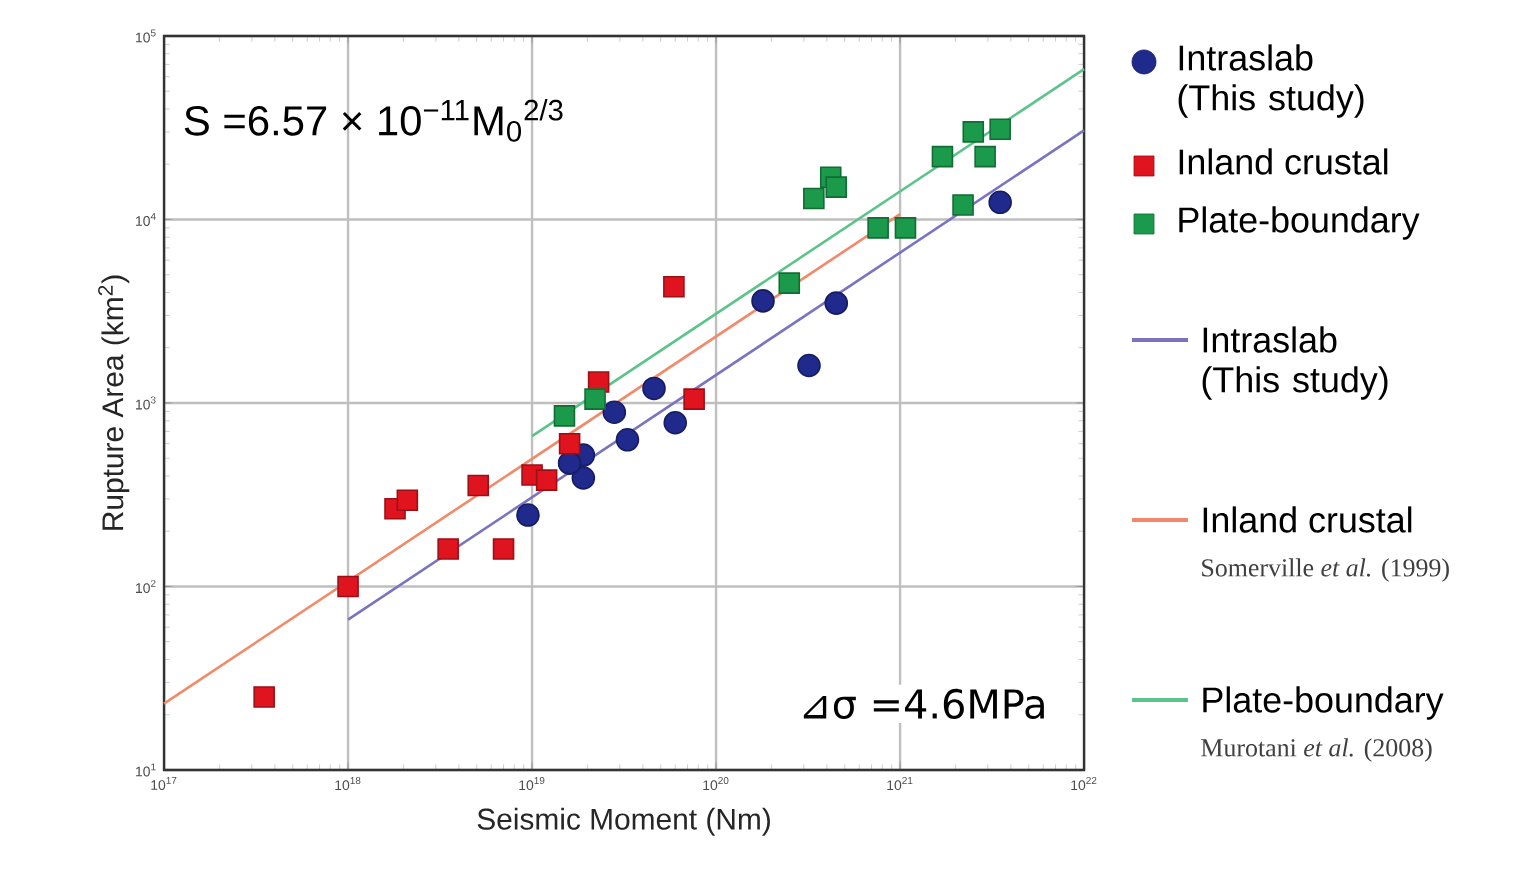 The image size is (1536, 894). What do you see at coordinates (1325, 570) in the screenshot?
I see `text: Somerville et al. (1999)` at bounding box center [1325, 570].